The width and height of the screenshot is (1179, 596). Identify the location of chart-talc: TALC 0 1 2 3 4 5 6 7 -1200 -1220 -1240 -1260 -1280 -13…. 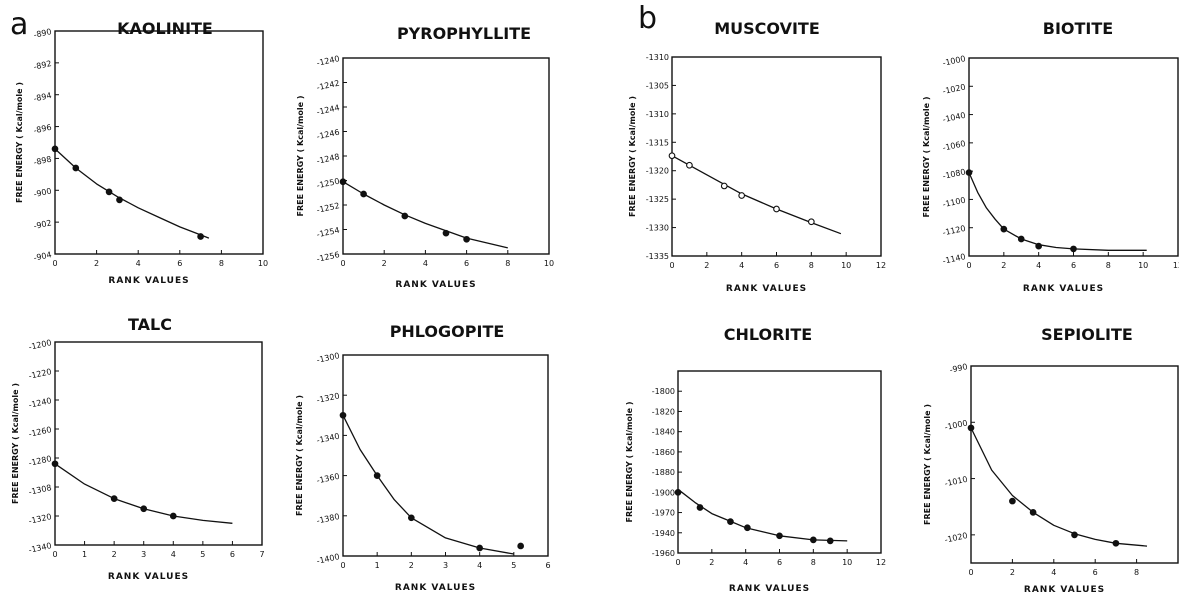
(138, 448).